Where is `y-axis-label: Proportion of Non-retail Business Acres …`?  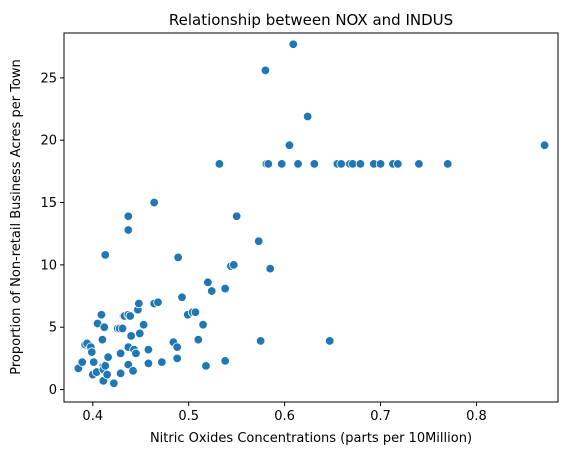 y-axis-label: Proportion of Non-retail Business Acres … is located at coordinates (16, 216).